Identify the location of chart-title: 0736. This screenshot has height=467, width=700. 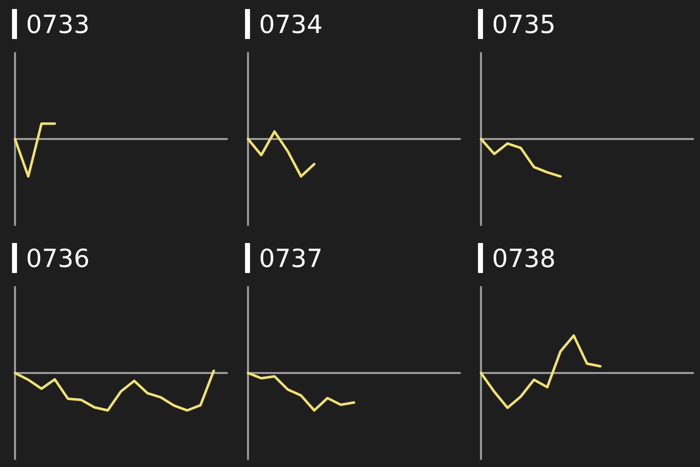
(58, 258).